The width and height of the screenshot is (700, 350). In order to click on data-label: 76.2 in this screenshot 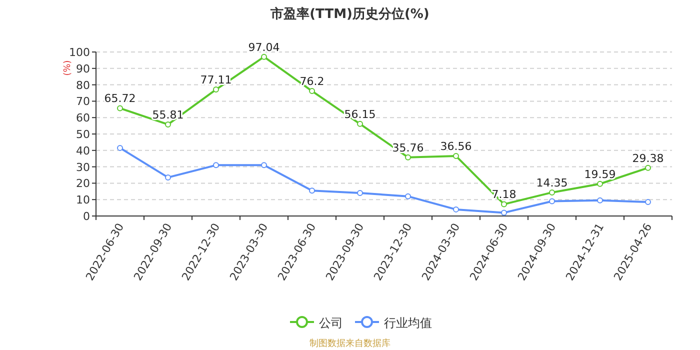, I will do `click(312, 81)`.